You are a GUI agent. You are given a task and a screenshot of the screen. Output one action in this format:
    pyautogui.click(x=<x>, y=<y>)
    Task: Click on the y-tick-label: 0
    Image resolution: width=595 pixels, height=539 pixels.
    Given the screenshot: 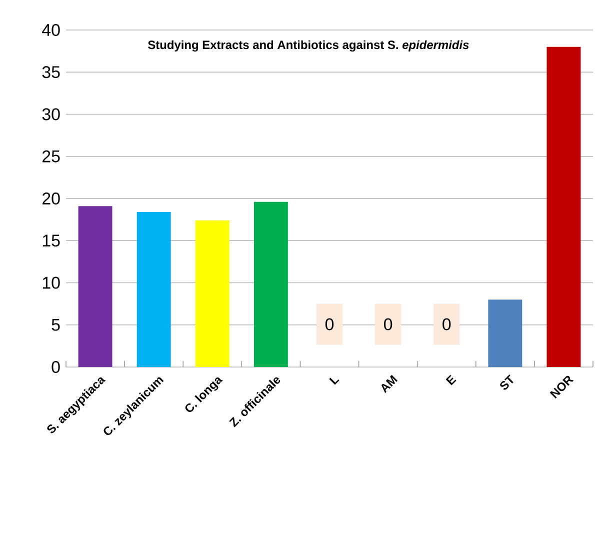 What is the action you would take?
    pyautogui.click(x=56, y=367)
    